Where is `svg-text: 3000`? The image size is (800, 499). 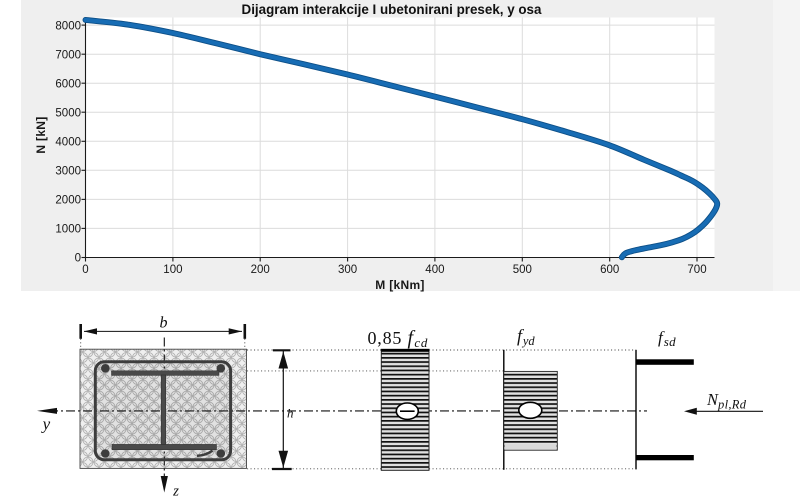 svg-text: 3000 is located at coordinates (68, 172).